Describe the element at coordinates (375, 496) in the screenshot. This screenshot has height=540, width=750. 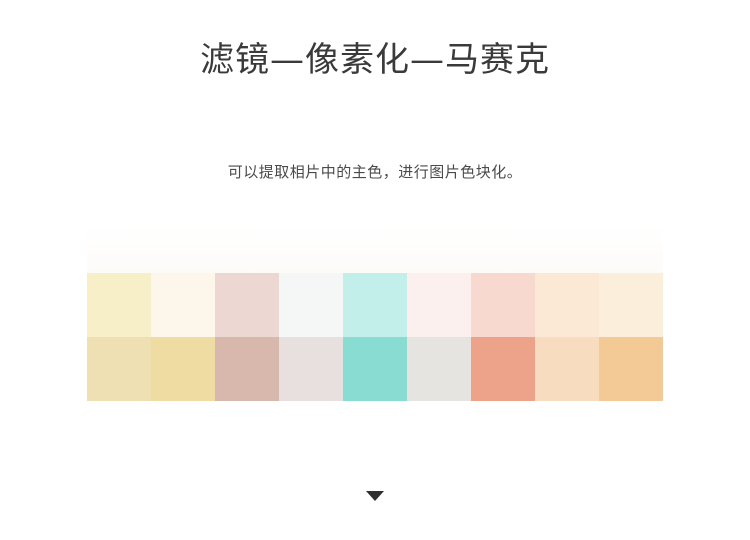
I see `down-arrow-icon` at that location.